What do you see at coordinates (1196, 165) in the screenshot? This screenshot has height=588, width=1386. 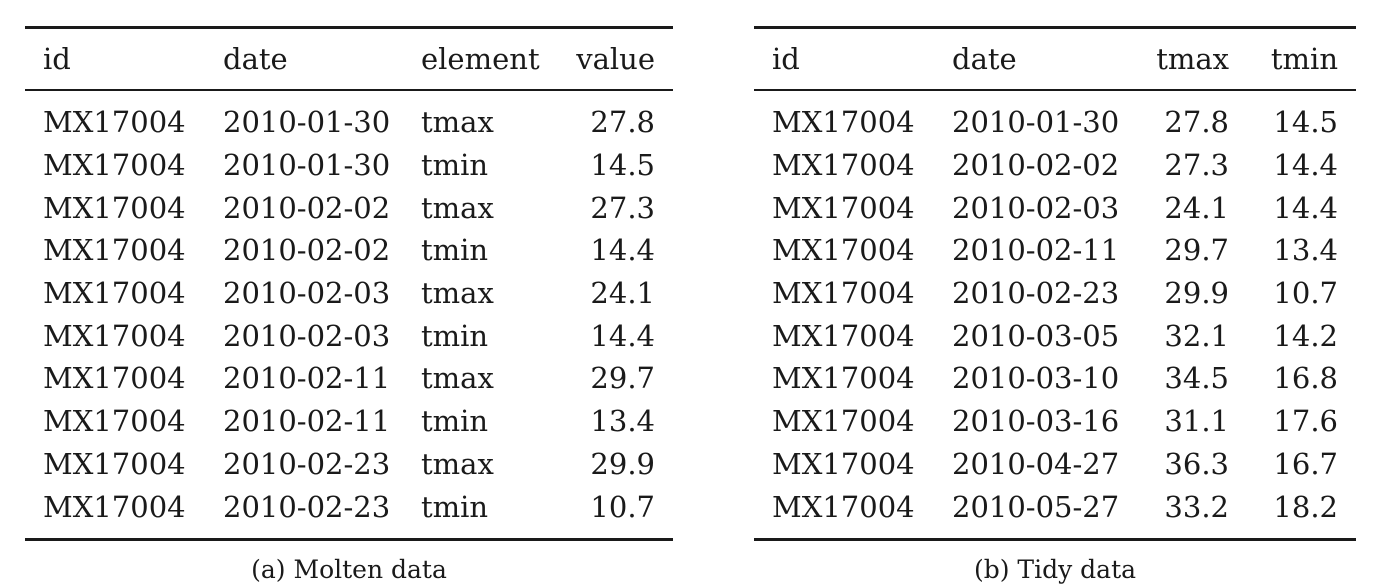 I see `cell-tmax: 27.3` at bounding box center [1196, 165].